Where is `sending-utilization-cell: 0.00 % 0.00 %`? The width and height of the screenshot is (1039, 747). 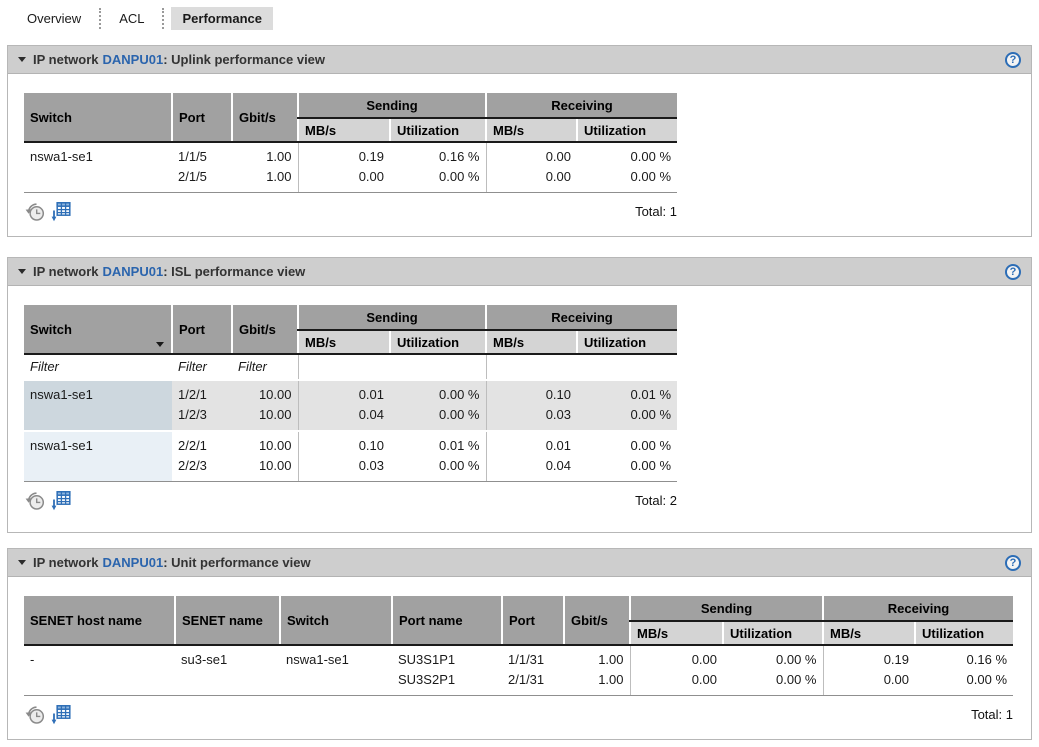 sending-utilization-cell: 0.00 % 0.00 % is located at coordinates (773, 670).